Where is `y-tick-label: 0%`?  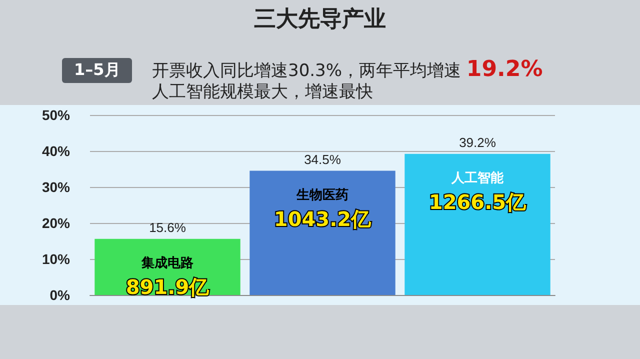 y-tick-label: 0% is located at coordinates (60, 295).